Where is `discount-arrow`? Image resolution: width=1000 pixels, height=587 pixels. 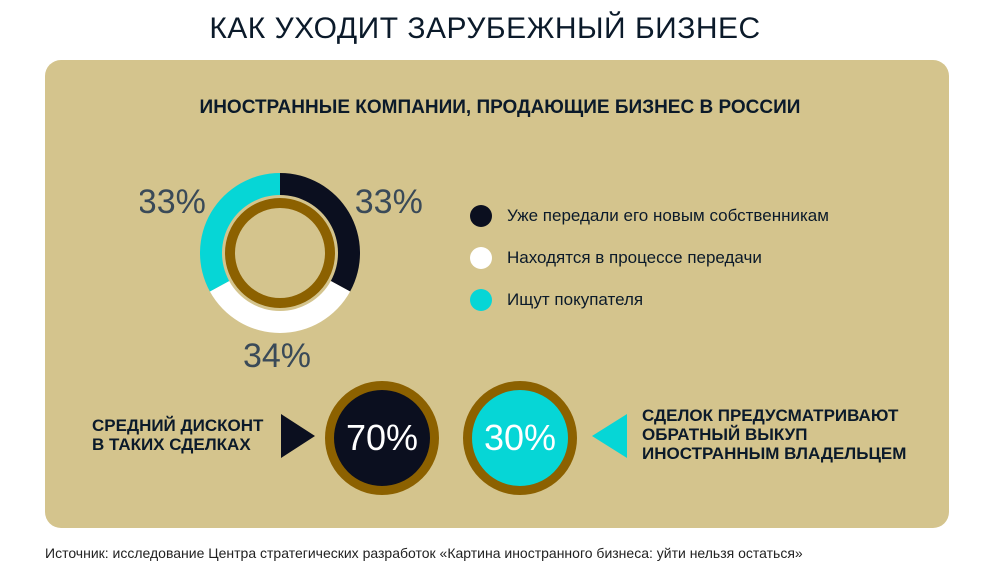 discount-arrow is located at coordinates (298, 436).